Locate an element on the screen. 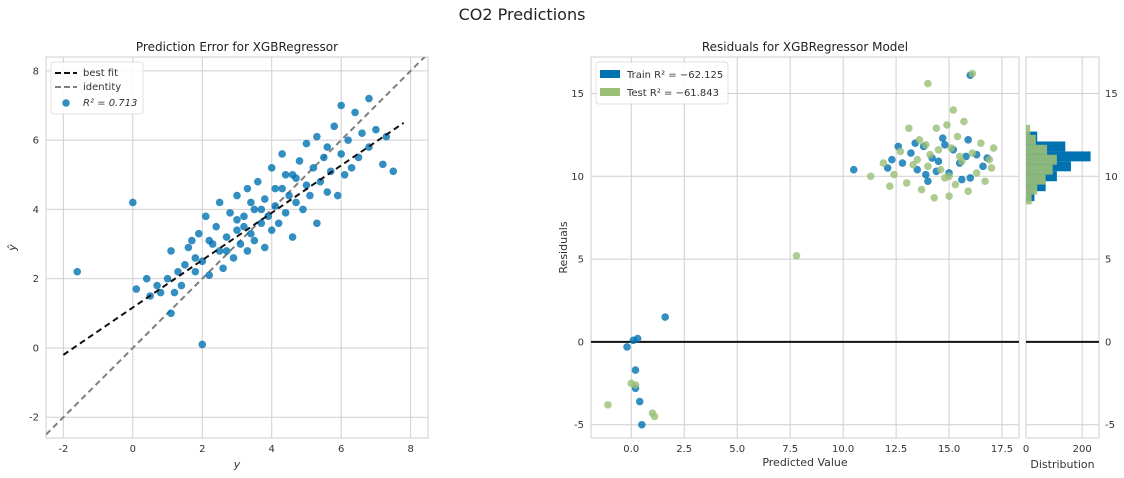 Image resolution: width=1124 pixels, height=478 pixels. test-histogram is located at coordinates (1041, 164).